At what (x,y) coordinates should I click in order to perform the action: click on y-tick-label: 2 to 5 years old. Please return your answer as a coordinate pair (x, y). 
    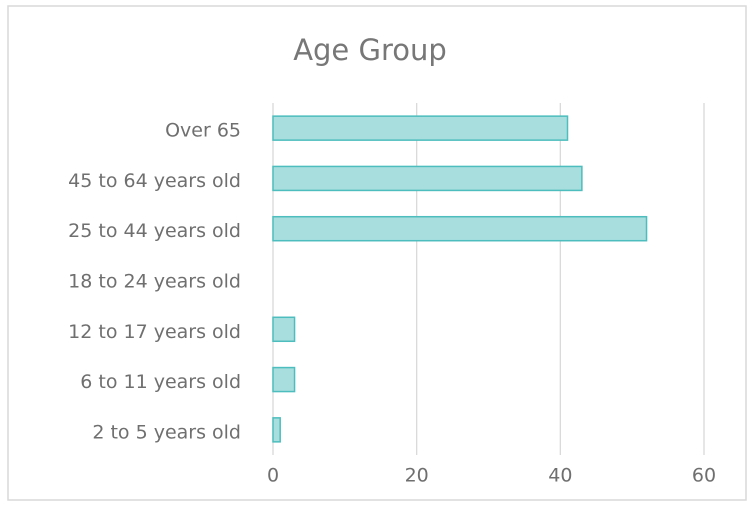
    Looking at the image, I should click on (166, 432).